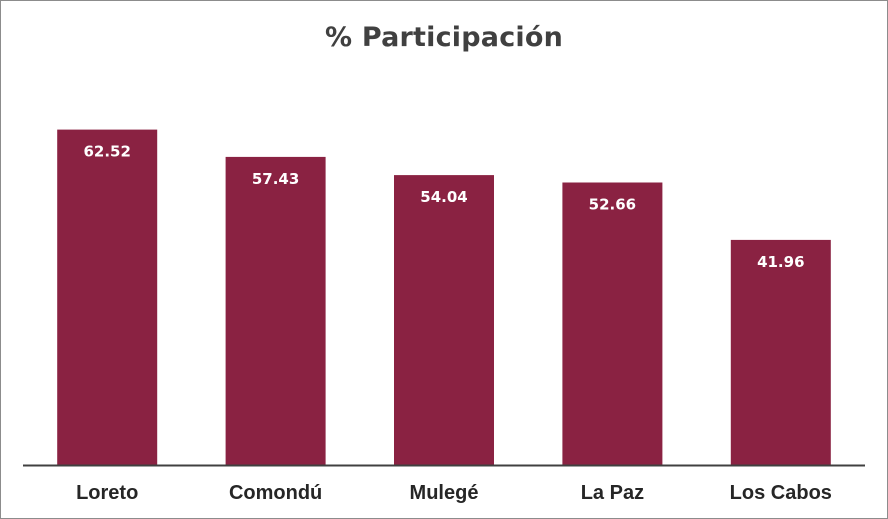 Image resolution: width=888 pixels, height=519 pixels. What do you see at coordinates (444, 320) in the screenshot?
I see `bar-mulegé` at bounding box center [444, 320].